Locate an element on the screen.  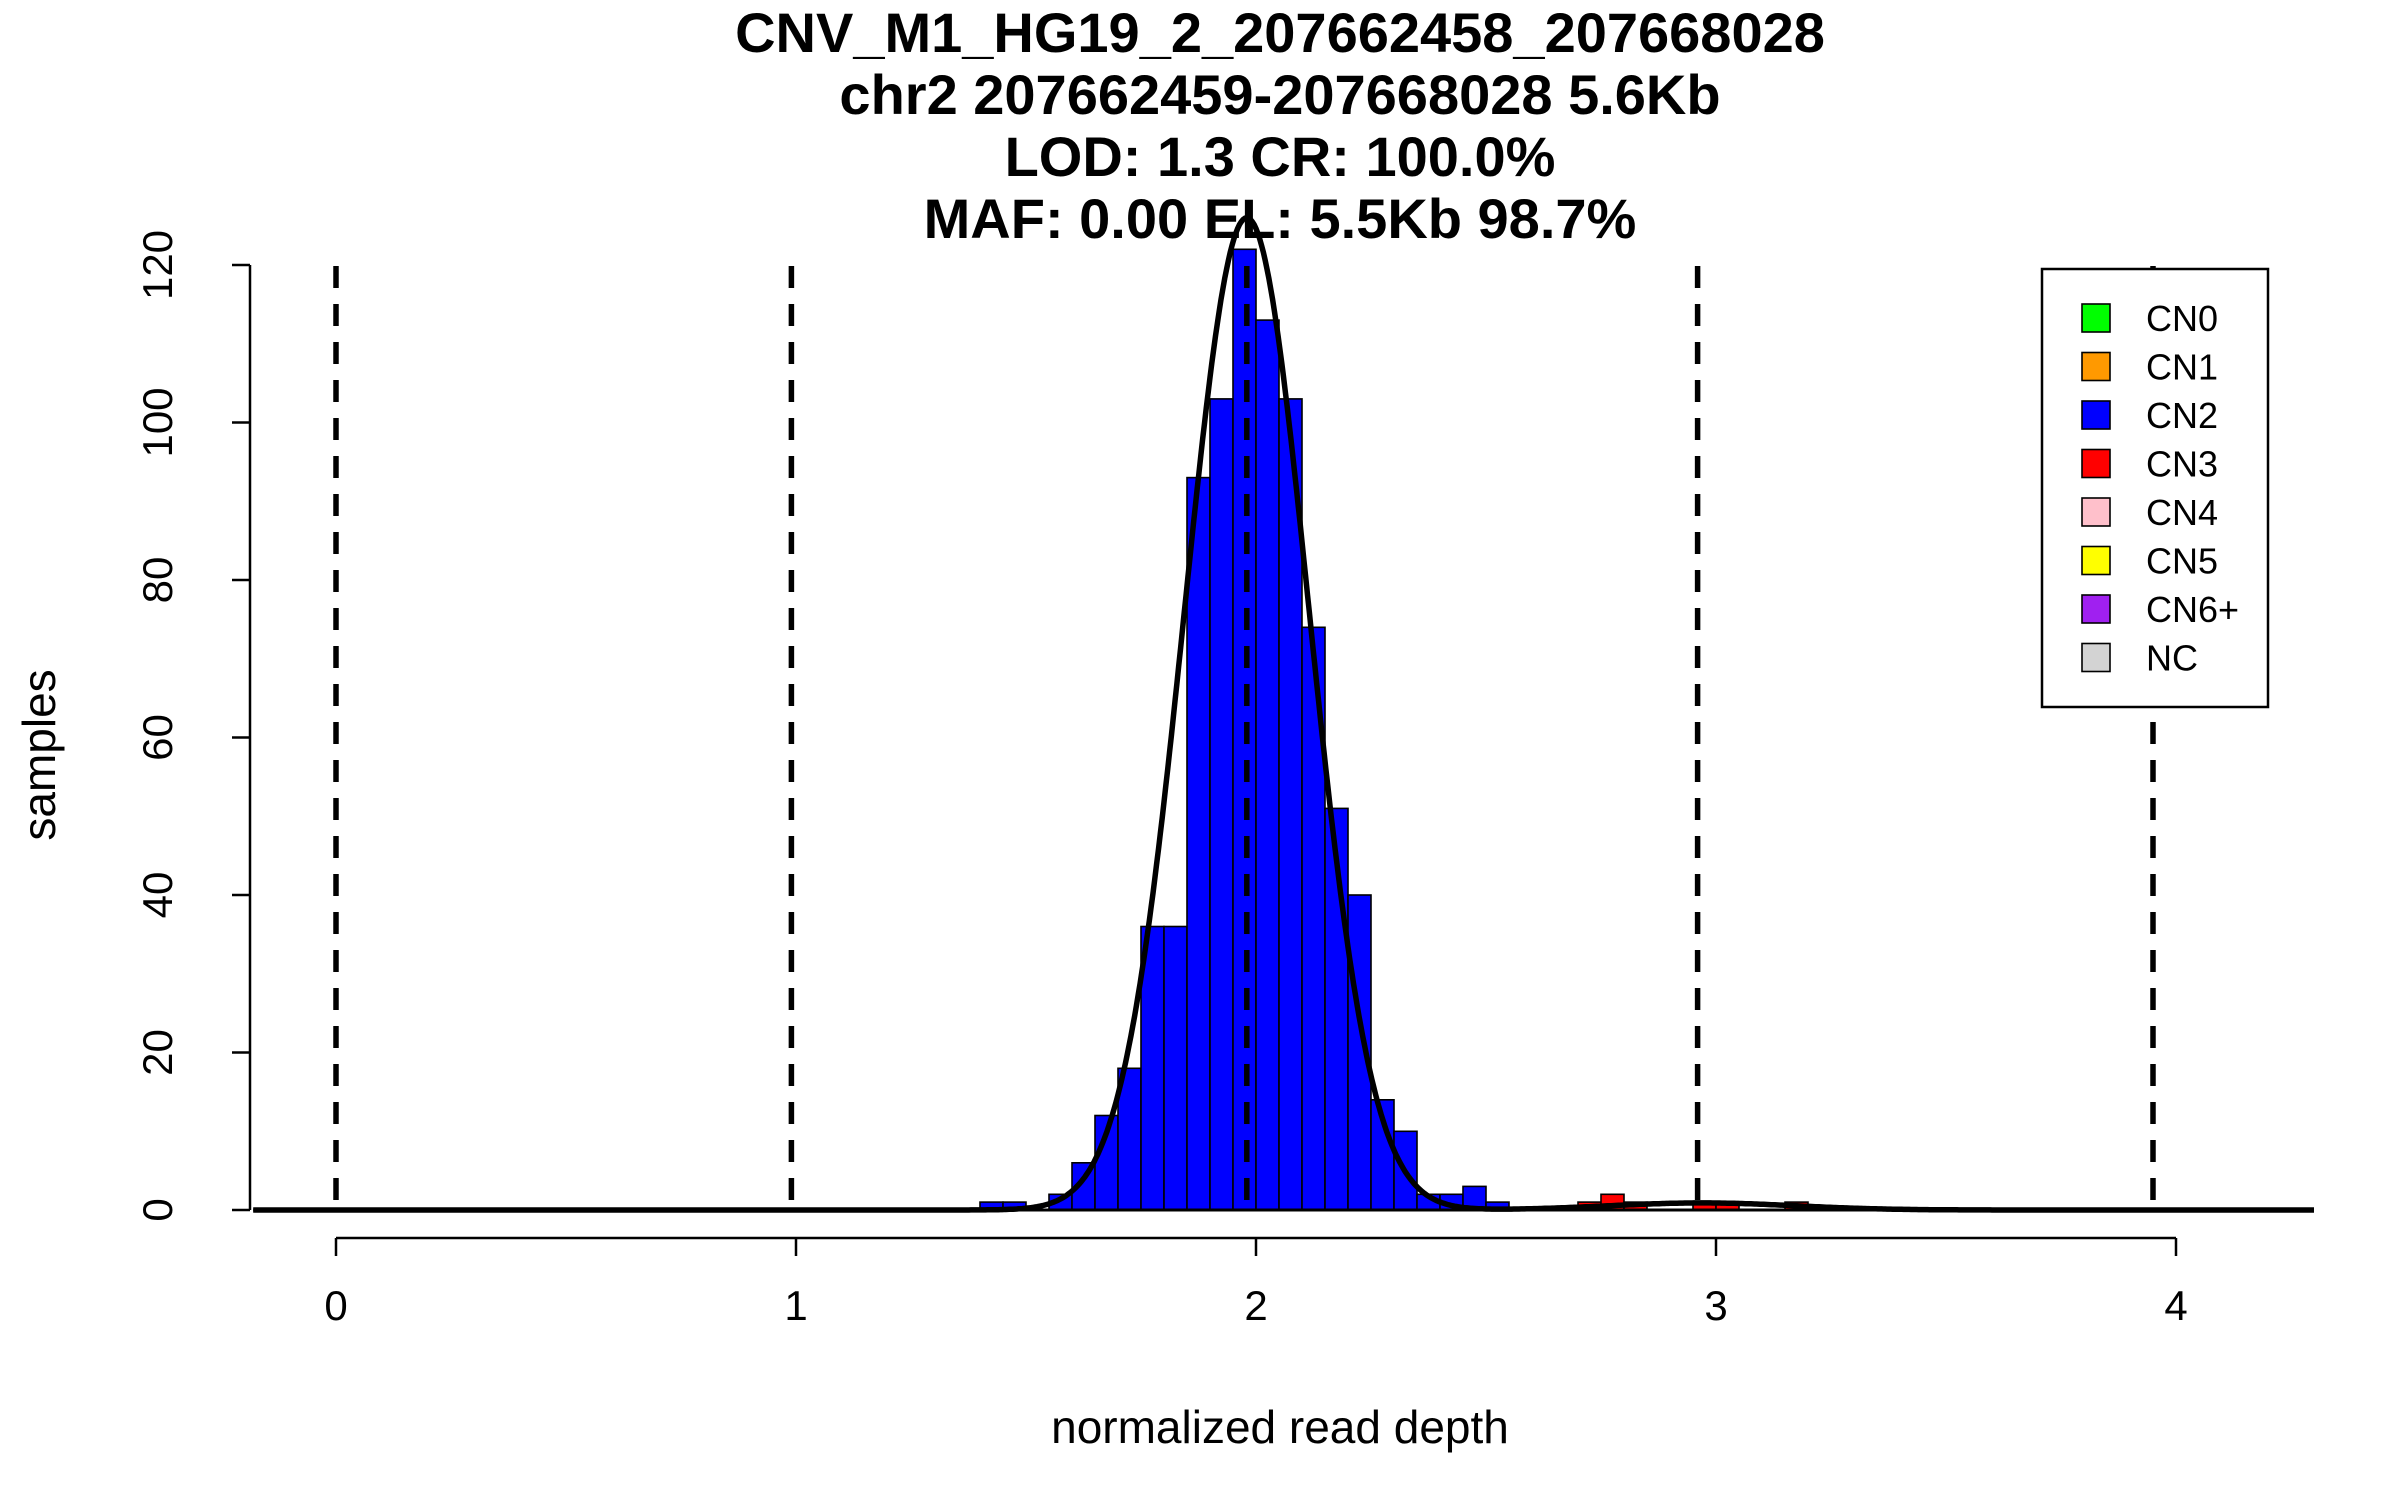
legend-label-cn3: CN3 is located at coordinates (2182, 464).